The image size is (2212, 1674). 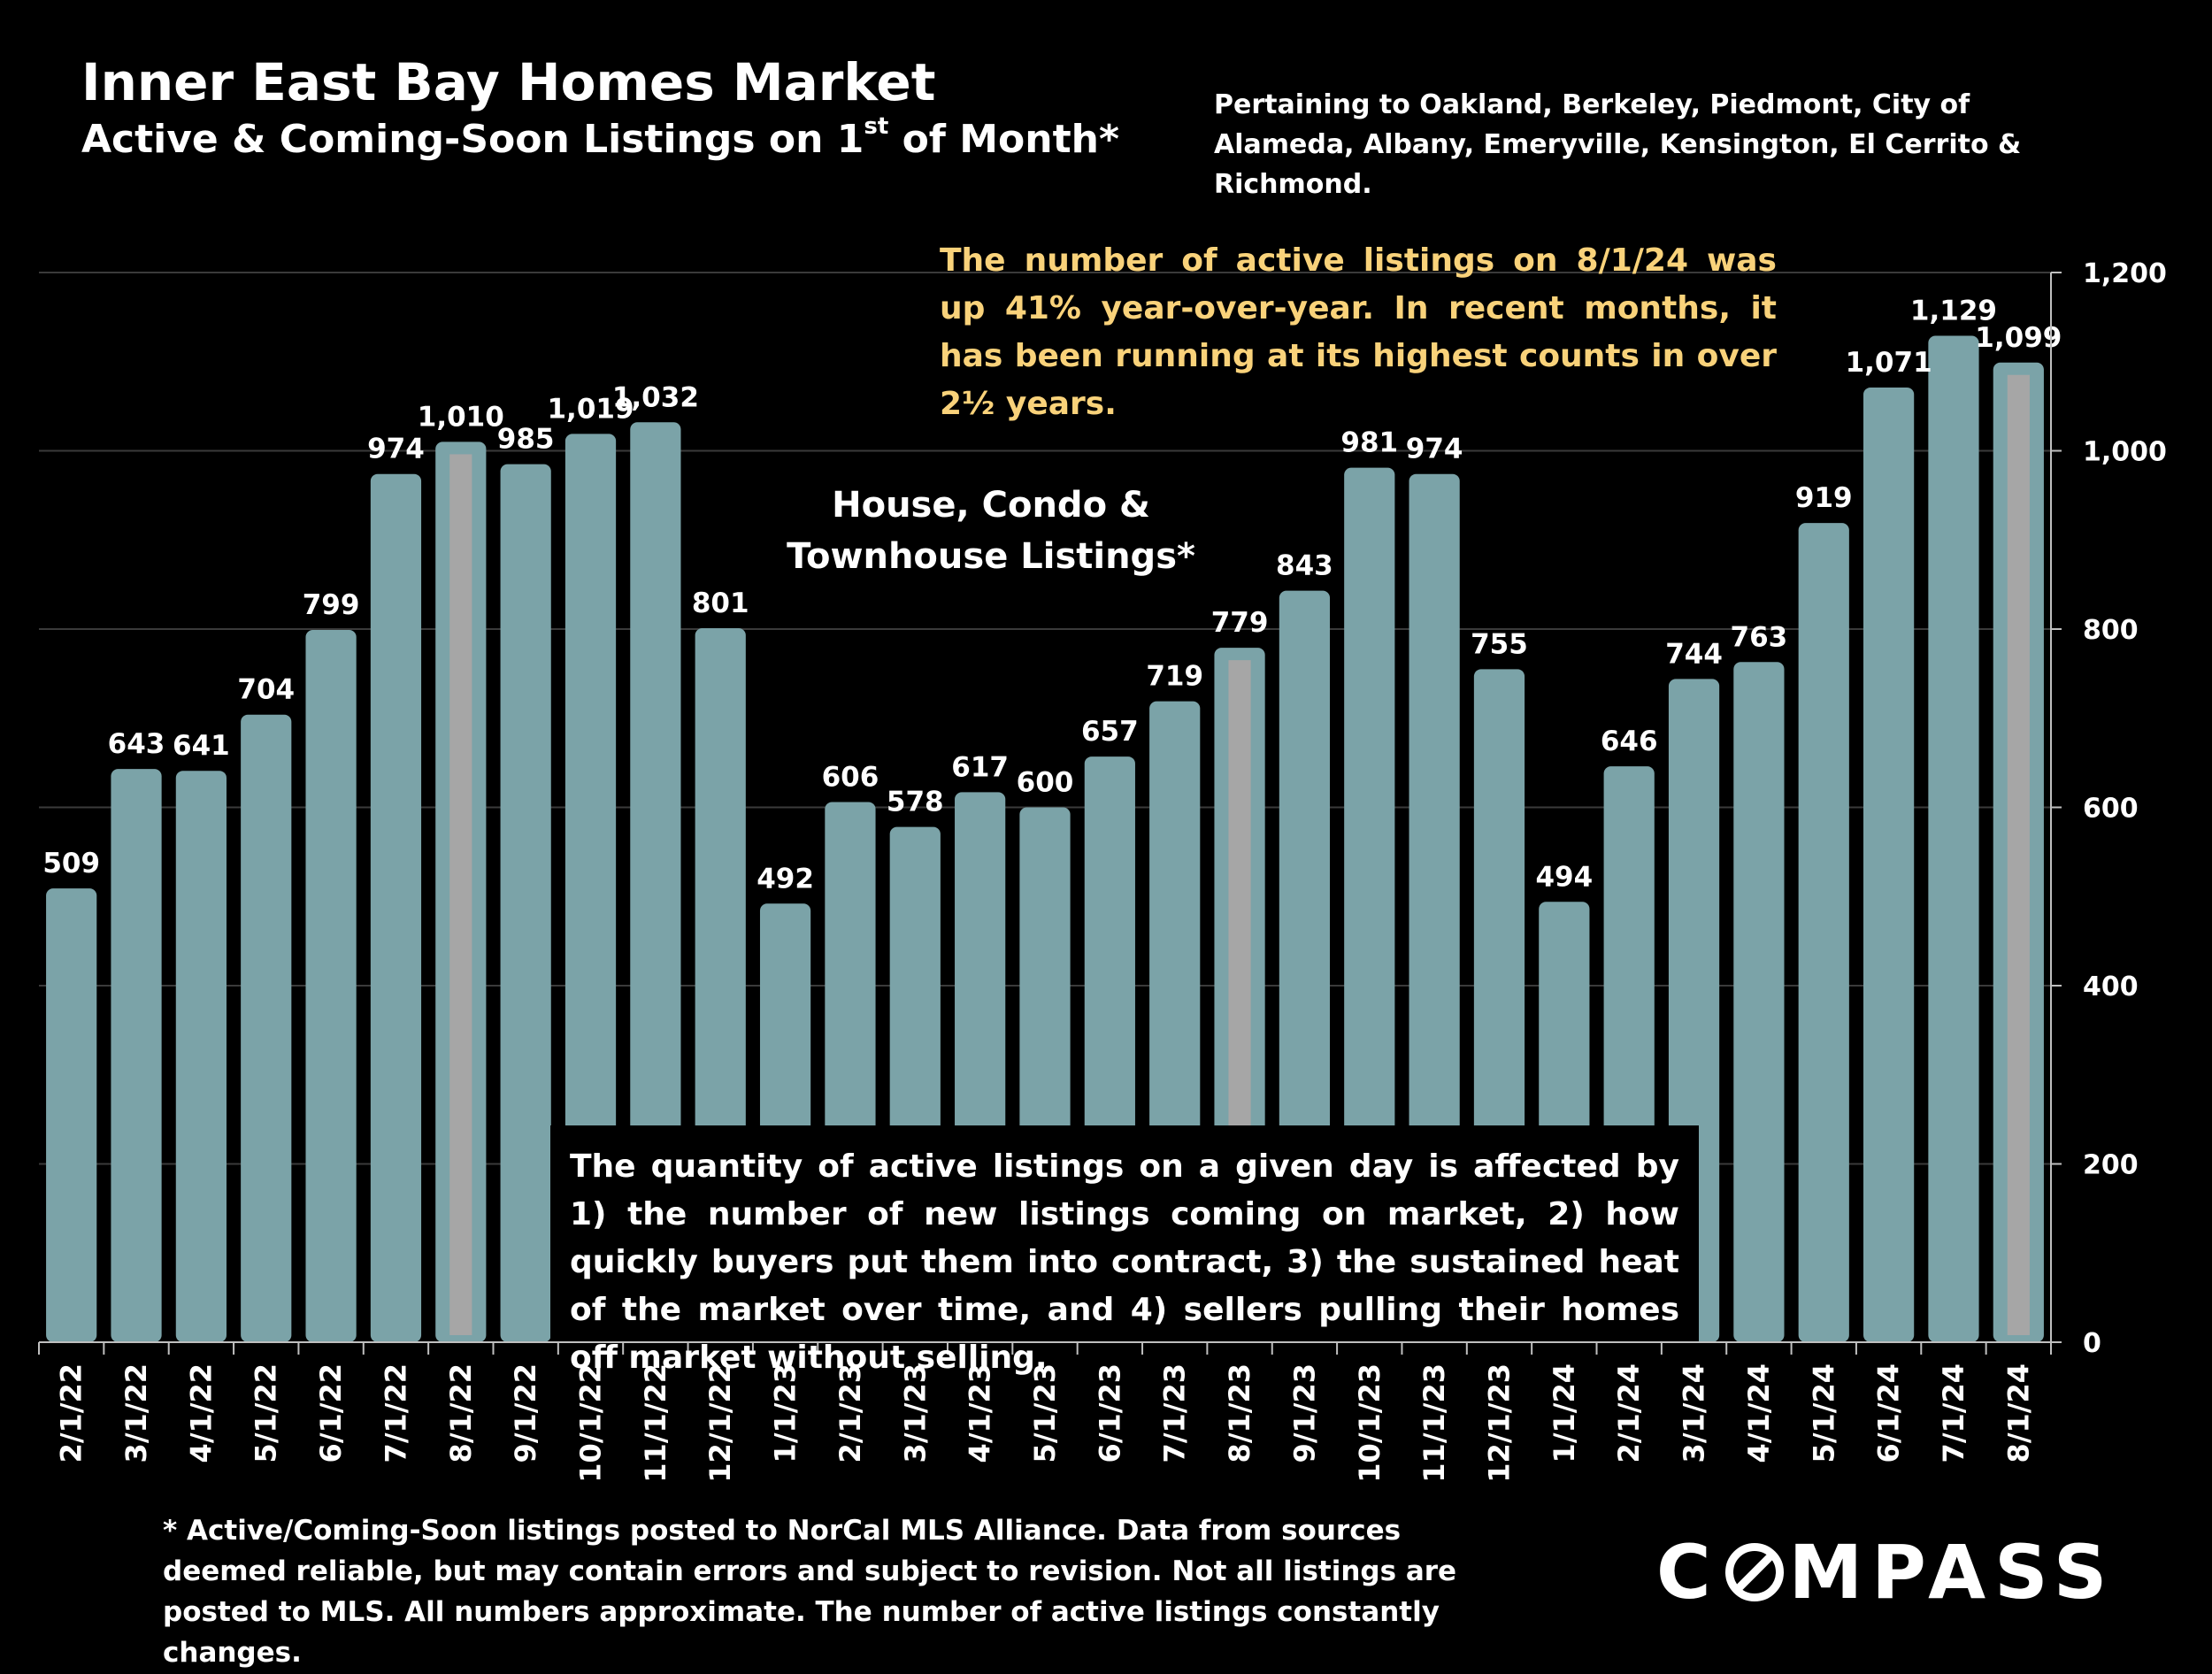 I want to click on x-tick-label: 8/1/22, so click(x=461, y=1413).